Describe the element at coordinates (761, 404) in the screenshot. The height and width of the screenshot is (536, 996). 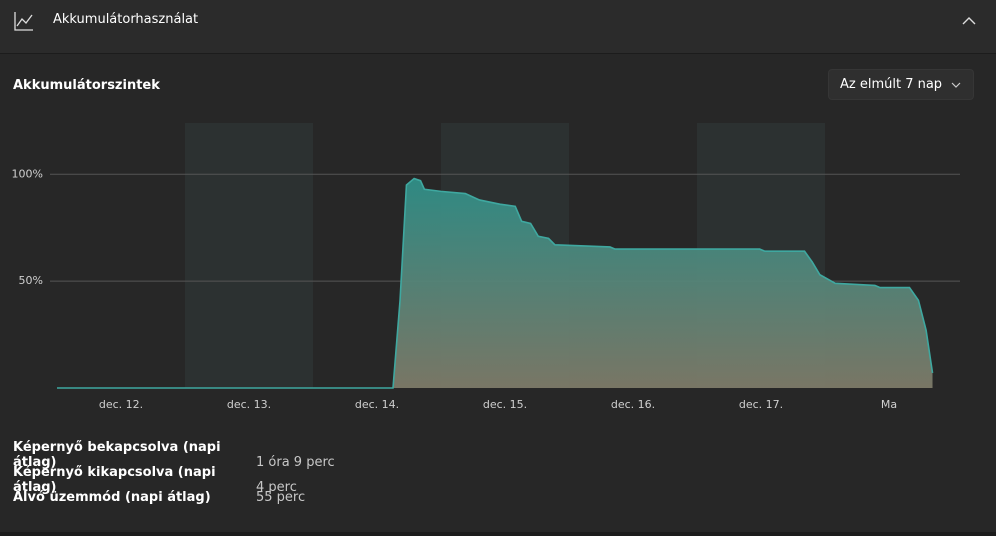
I see `x-tick-label: dec. 17.` at that location.